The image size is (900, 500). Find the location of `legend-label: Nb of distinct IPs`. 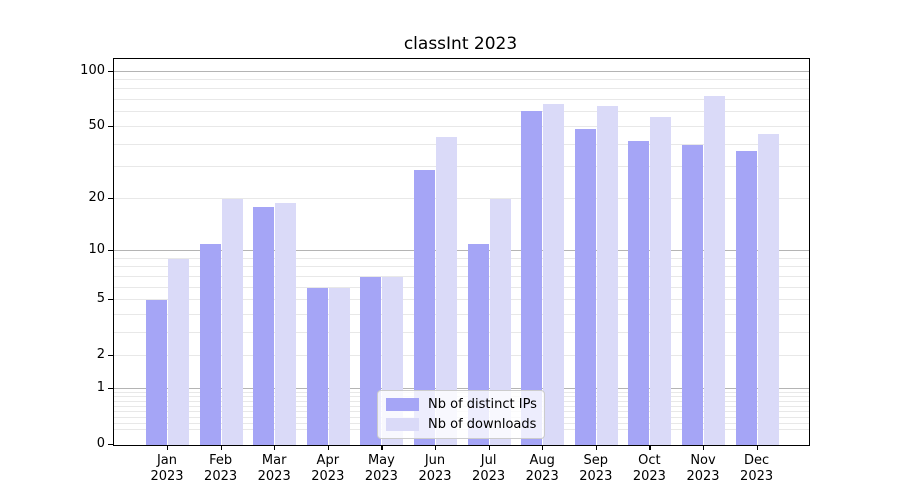

legend-label: Nb of distinct IPs is located at coordinates (482, 404).